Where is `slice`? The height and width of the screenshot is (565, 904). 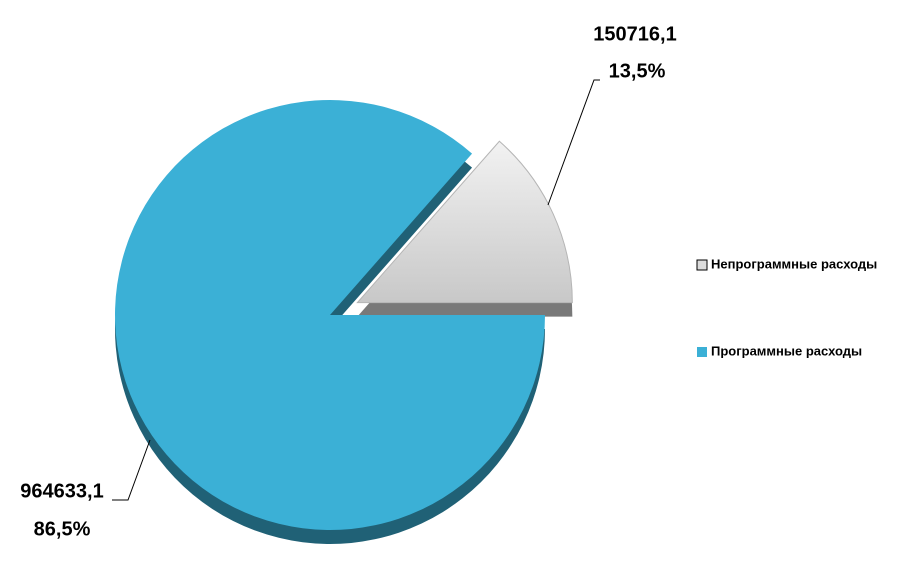
slice is located at coordinates (464, 222).